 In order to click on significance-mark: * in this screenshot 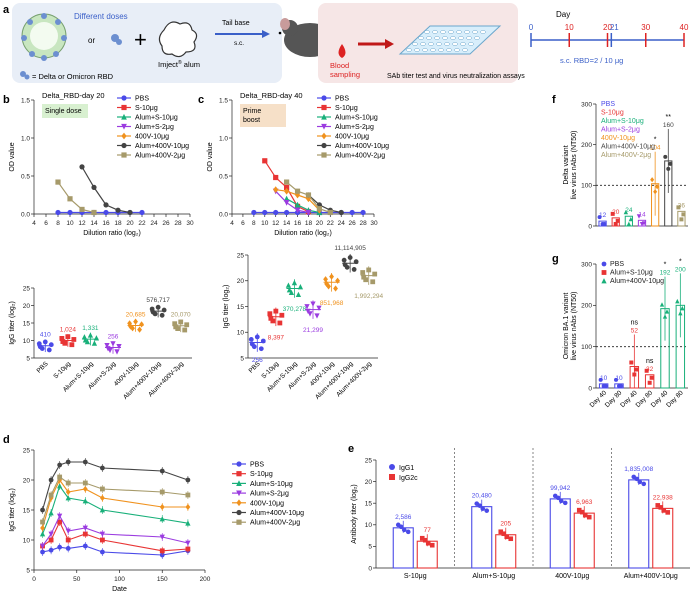, I will do `click(665, 265)`.